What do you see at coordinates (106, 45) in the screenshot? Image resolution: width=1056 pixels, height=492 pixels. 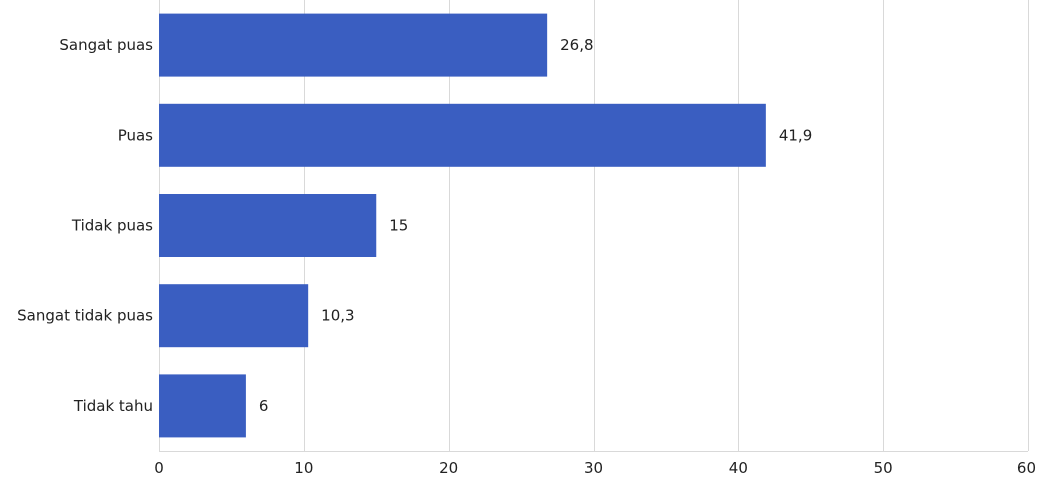 I see `category-label-0: Sangat puas` at bounding box center [106, 45].